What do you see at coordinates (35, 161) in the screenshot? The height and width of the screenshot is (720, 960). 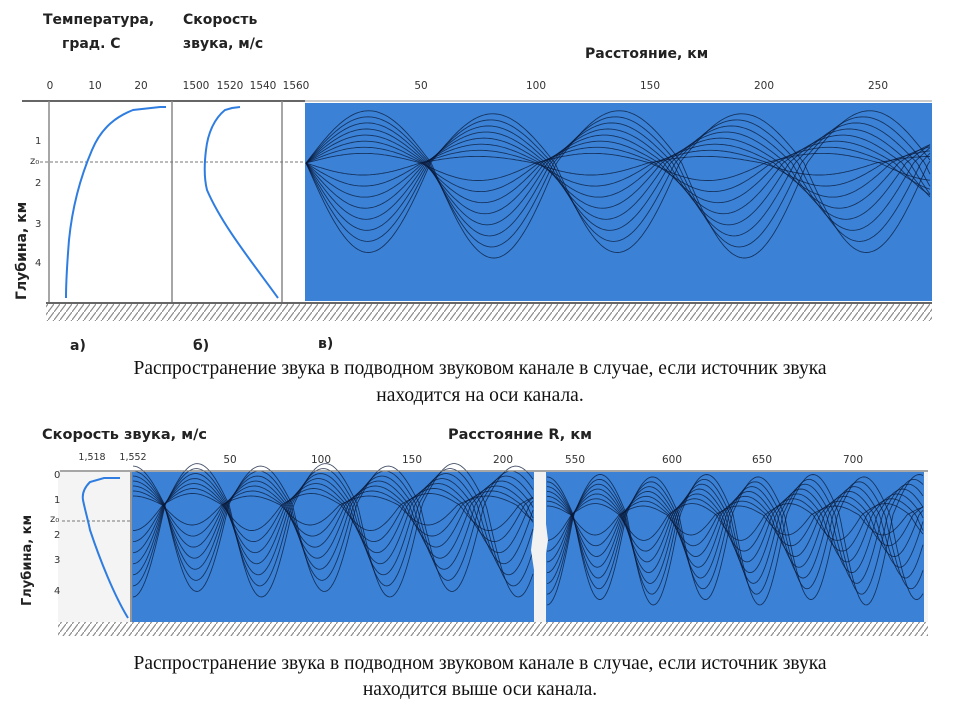 I see `top-depth-tick-z0: z₀` at bounding box center [35, 161].